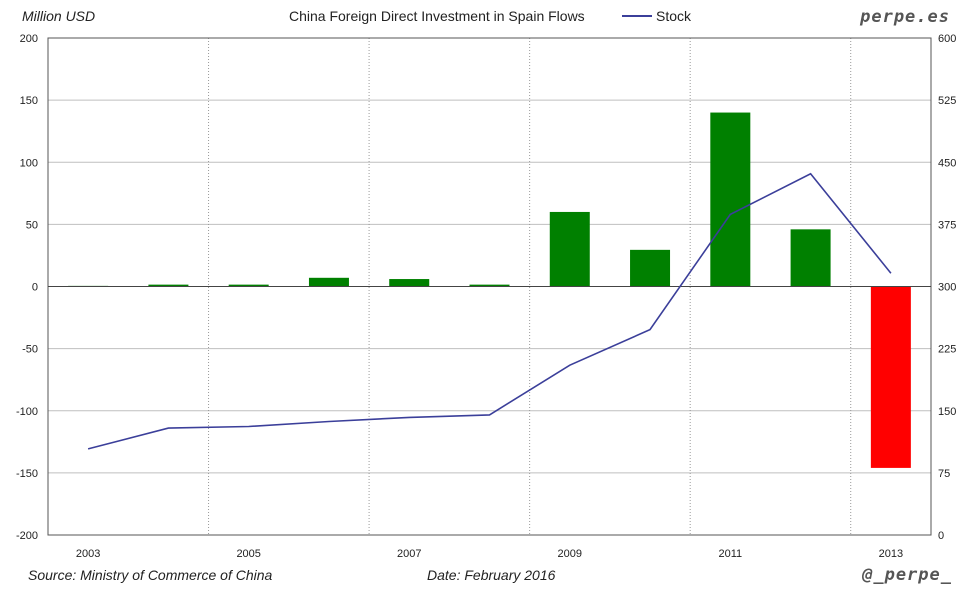 The height and width of the screenshot is (600, 980). Describe the element at coordinates (907, 575) in the screenshot. I see `author-handle: @_perpe_` at that location.